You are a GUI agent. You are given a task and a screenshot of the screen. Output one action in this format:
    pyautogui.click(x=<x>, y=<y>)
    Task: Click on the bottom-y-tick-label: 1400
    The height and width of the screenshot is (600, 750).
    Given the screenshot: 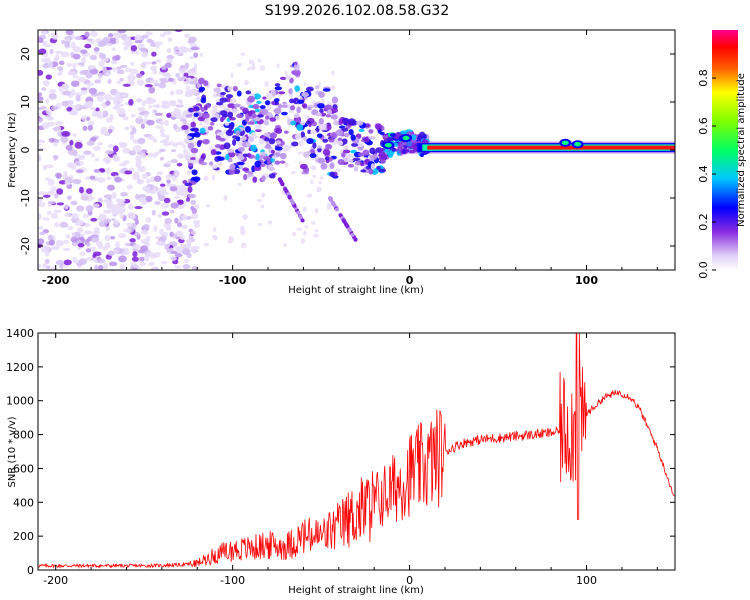 What is the action you would take?
    pyautogui.click(x=20, y=333)
    